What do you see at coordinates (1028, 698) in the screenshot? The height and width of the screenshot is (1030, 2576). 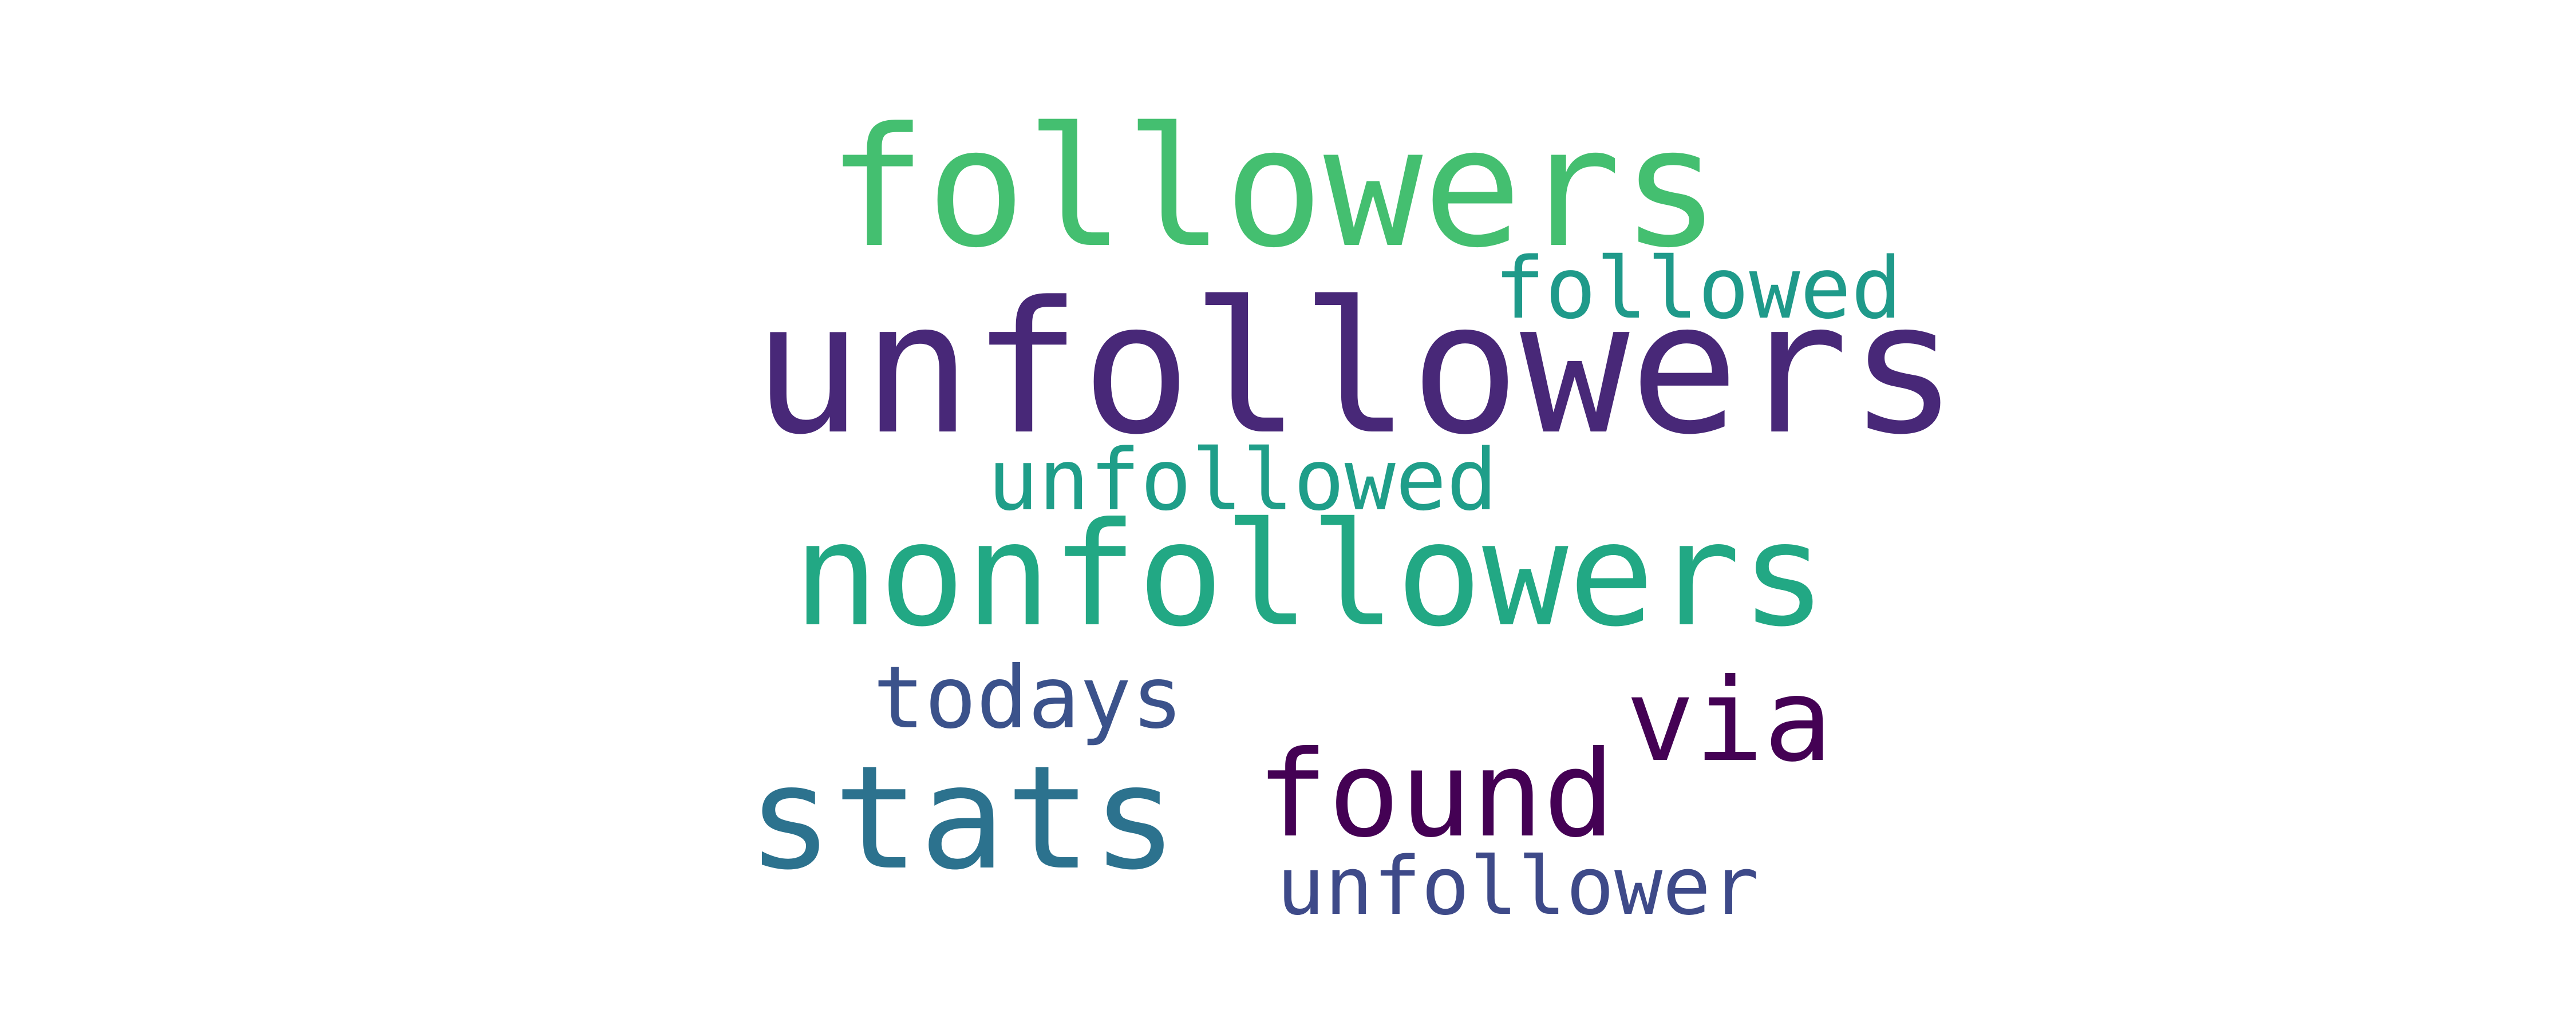 I see `word-todays: todays` at bounding box center [1028, 698].